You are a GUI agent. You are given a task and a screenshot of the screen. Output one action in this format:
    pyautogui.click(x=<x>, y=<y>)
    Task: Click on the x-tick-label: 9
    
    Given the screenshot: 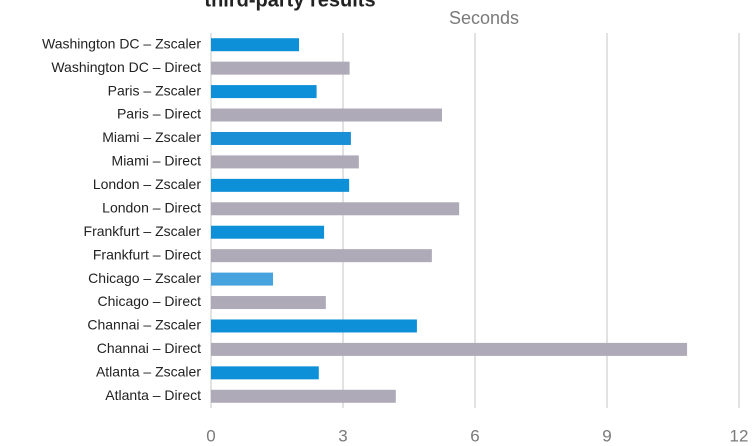 What is the action you would take?
    pyautogui.click(x=606, y=435)
    